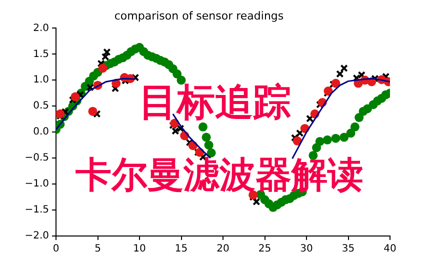 The image size is (428, 268). Describe the element at coordinates (348, 249) in the screenshot. I see `x-tick-label: 35` at that location.